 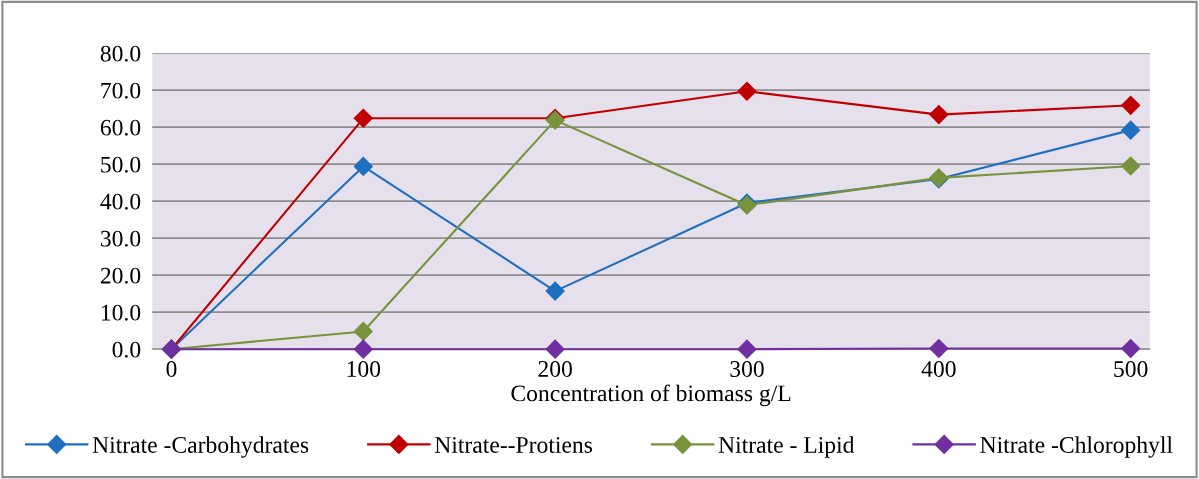 I want to click on x-axis-title: Concentration of biomass g/L, so click(x=651, y=395).